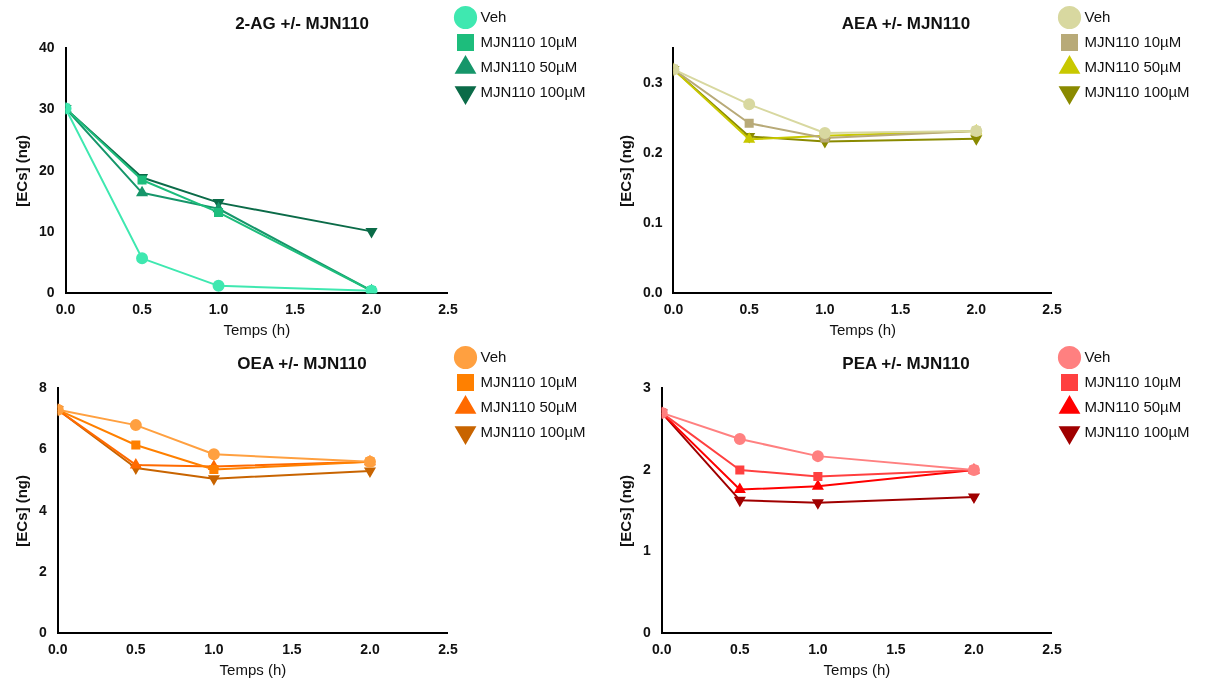  I want to click on y-tick-label: 8, so click(42, 387).